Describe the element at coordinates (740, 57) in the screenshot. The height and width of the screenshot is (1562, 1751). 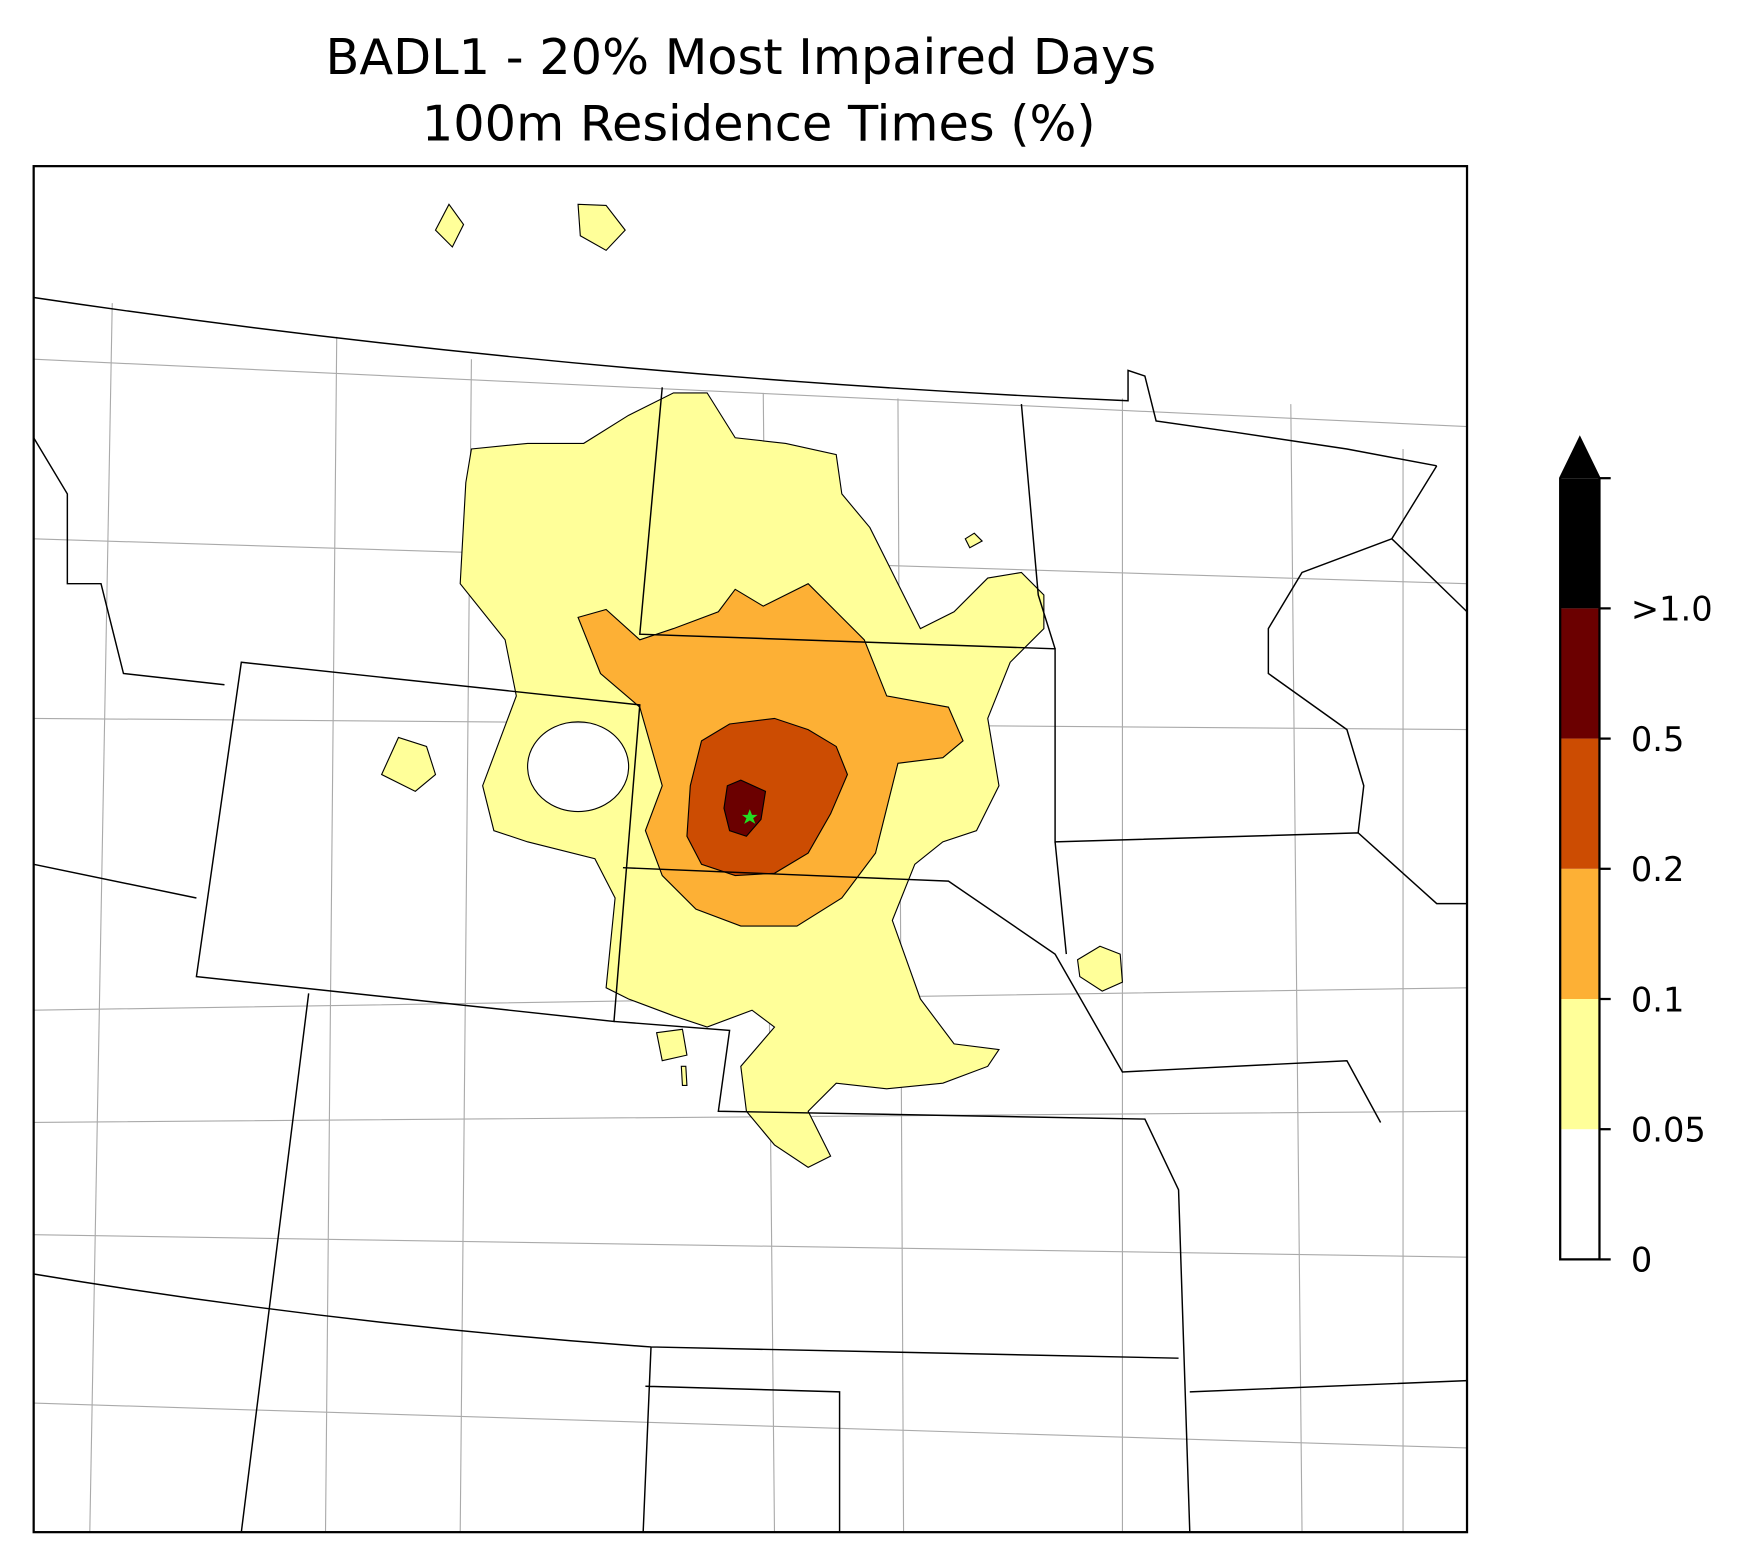
I see `map-title: BADL1 - 20% Most Impaired Days` at that location.